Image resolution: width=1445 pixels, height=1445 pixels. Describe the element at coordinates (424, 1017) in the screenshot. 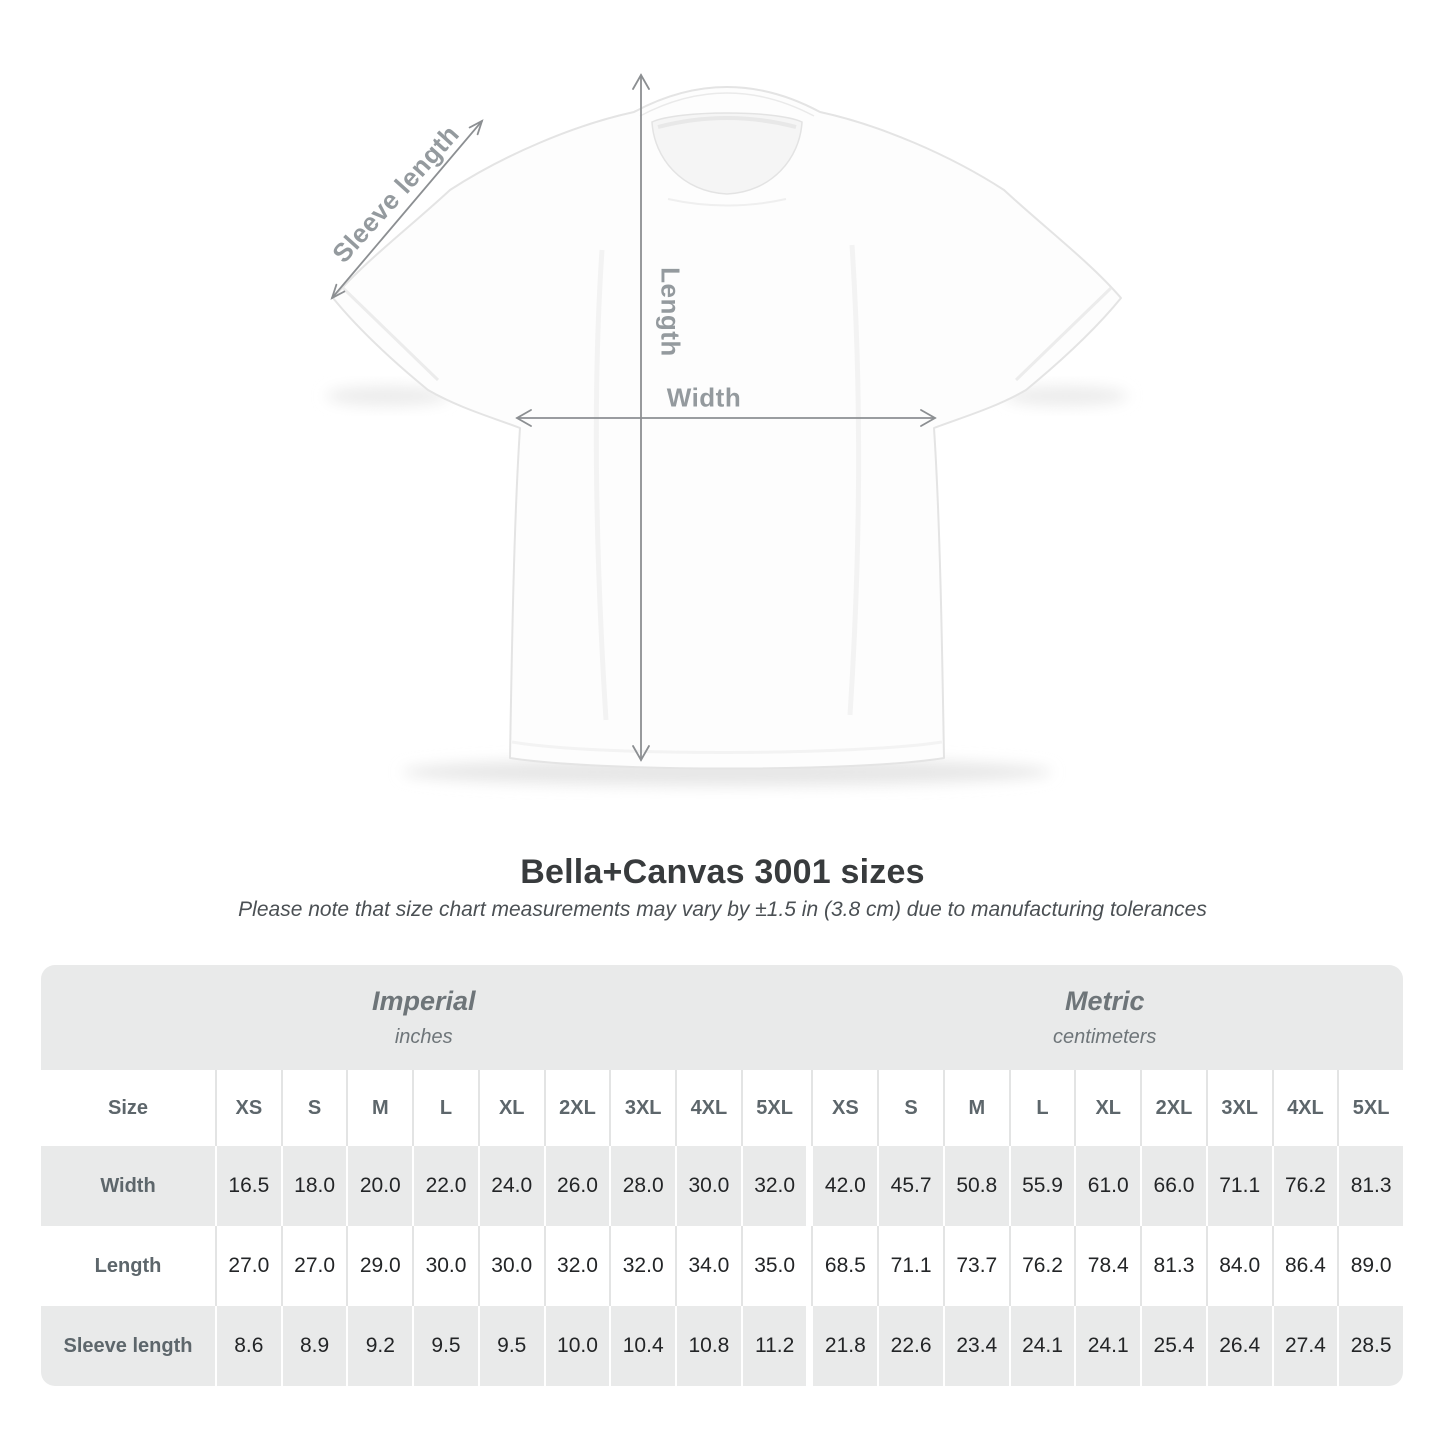

I see `imperial-section-header: Imperial inches` at that location.